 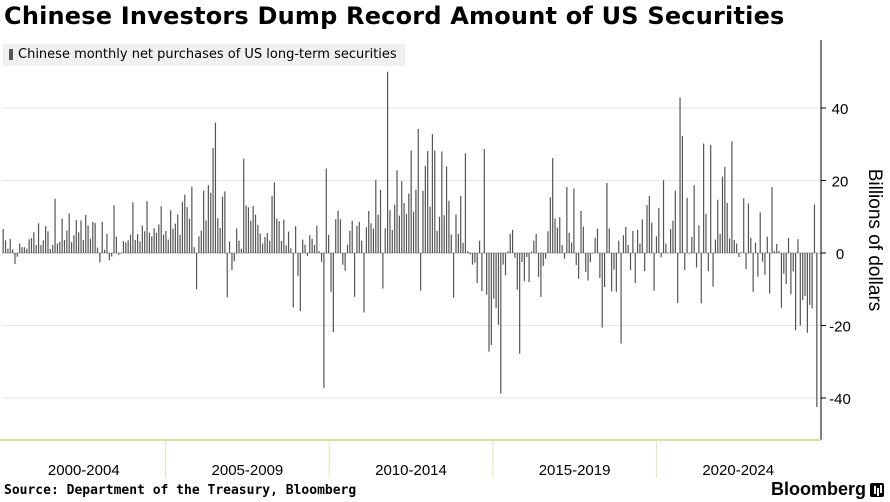 What do you see at coordinates (840, 399) in the screenshot?
I see `y-tick-label: -40` at bounding box center [840, 399].